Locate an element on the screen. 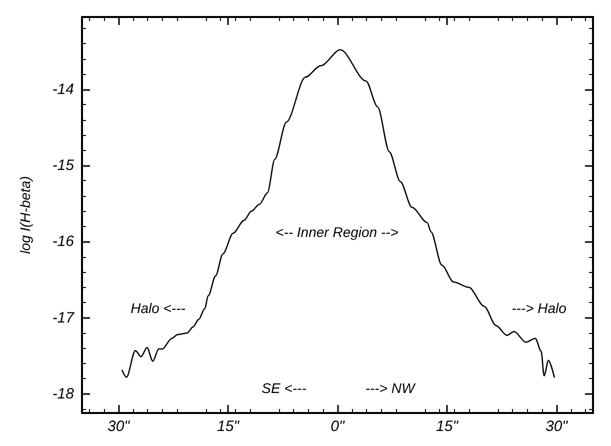  annotation: SE <--- is located at coordinates (284, 388).